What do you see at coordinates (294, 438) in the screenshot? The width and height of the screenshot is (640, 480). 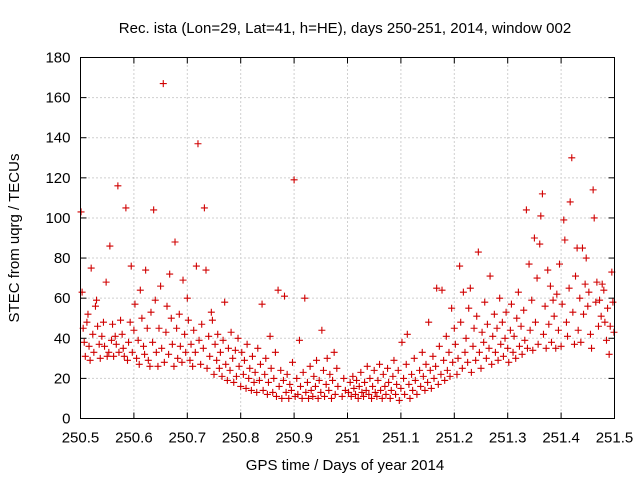 I see `x-tick-label: 250.9` at bounding box center [294, 438].